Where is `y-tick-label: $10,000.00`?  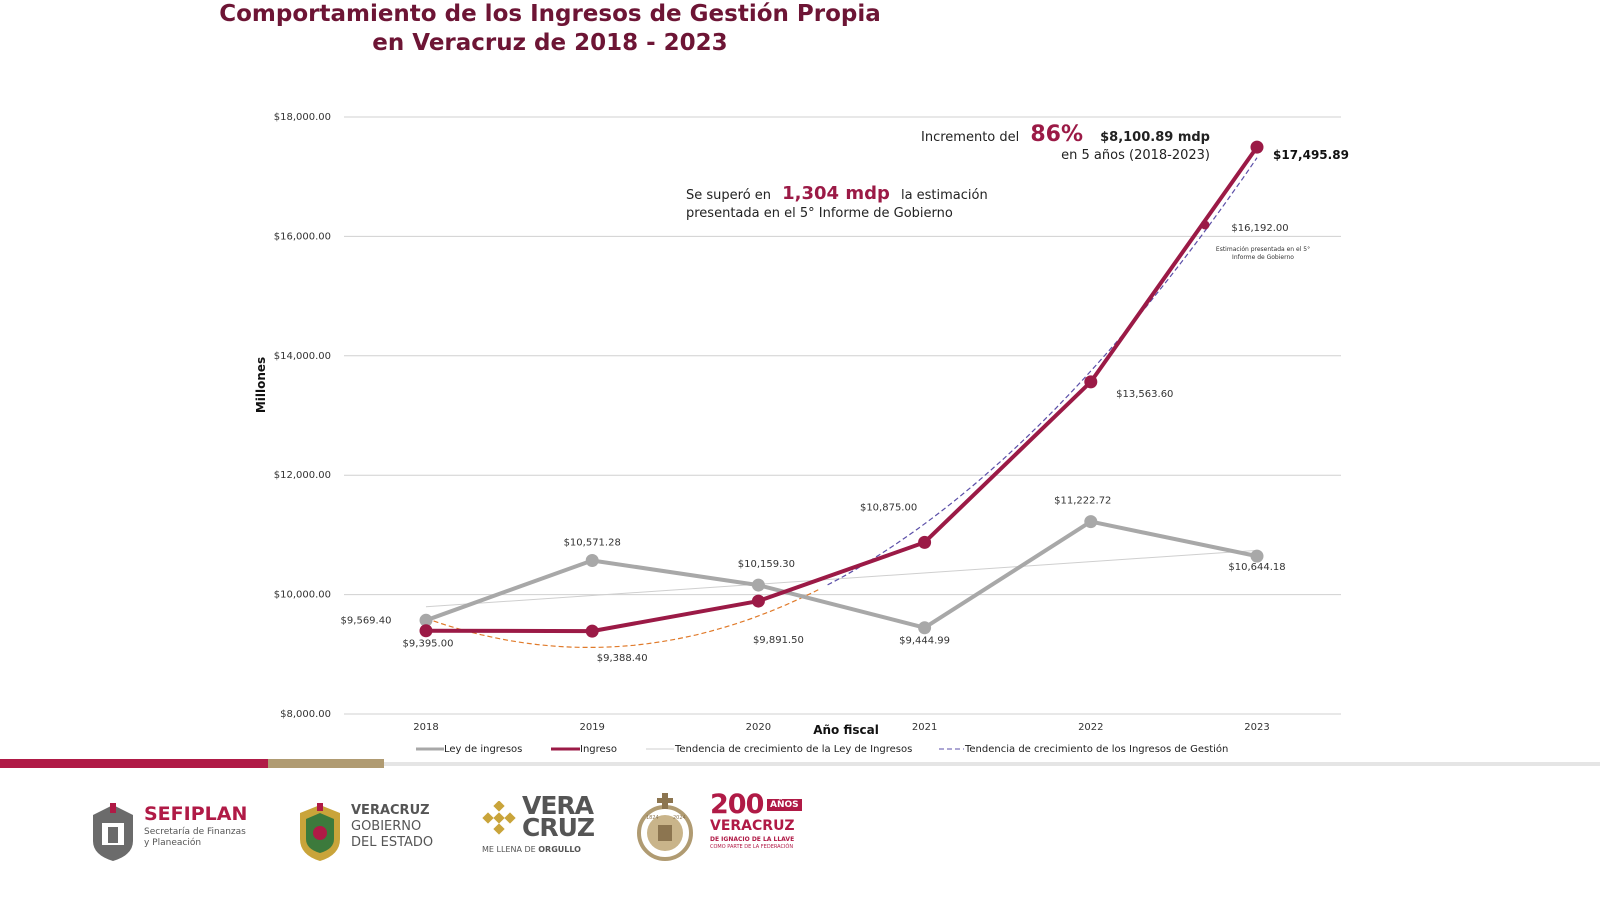 y-tick-label: $10,000.00 is located at coordinates (302, 595).